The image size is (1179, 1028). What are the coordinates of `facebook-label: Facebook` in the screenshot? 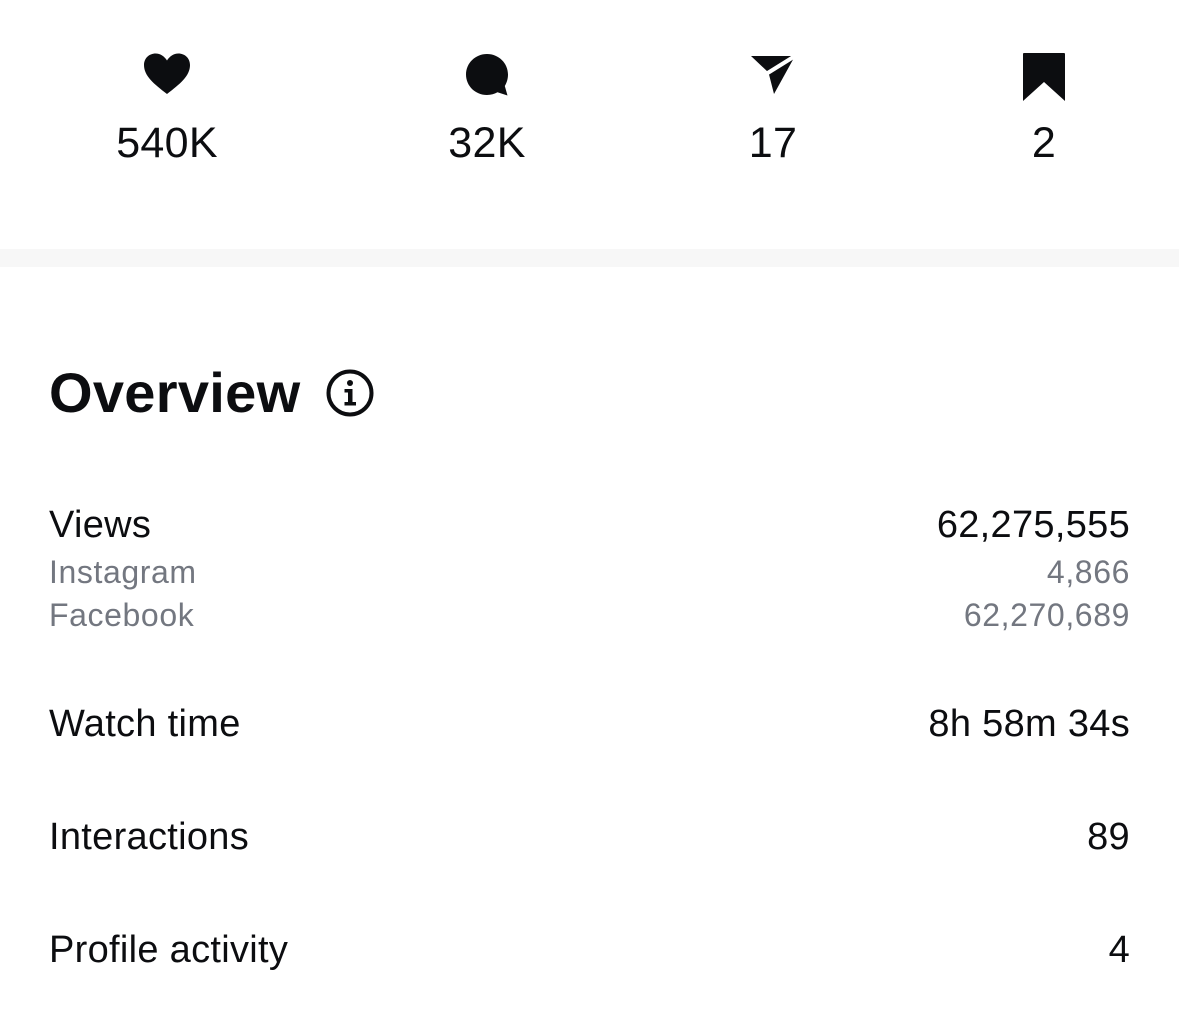 It's located at (122, 615).